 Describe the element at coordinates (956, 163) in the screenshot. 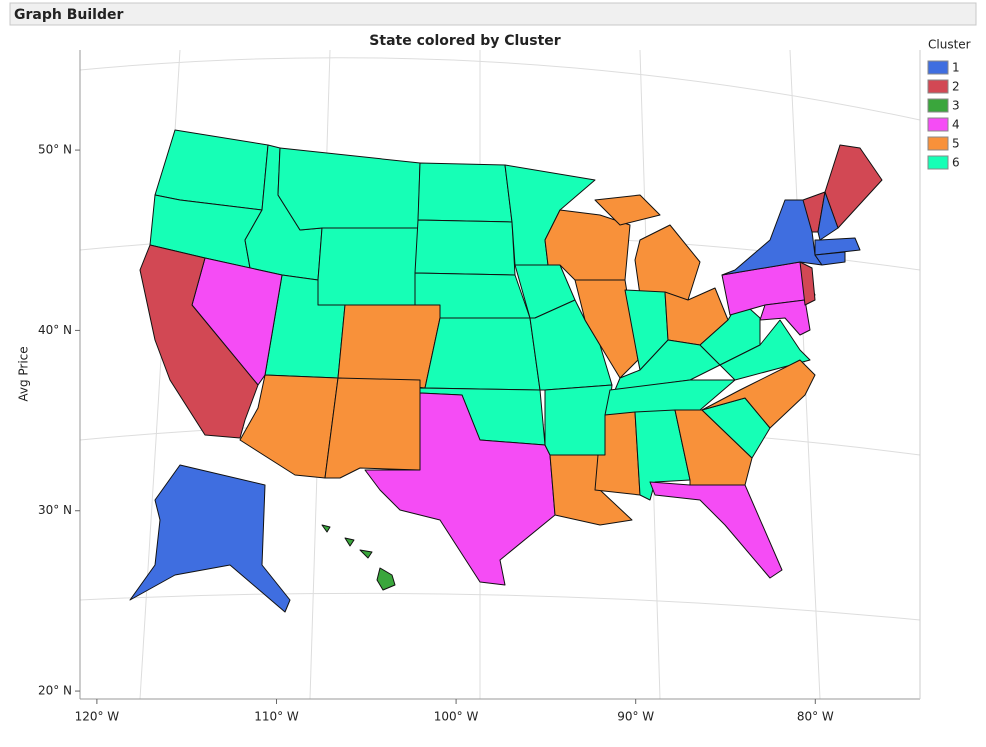

I see `legend-label: 6` at that location.